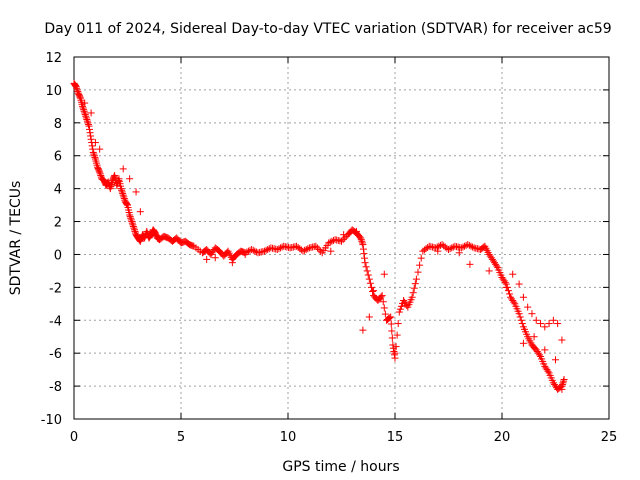 The width and height of the screenshot is (640, 480). I want to click on y-tick-label: 6, so click(58, 157).